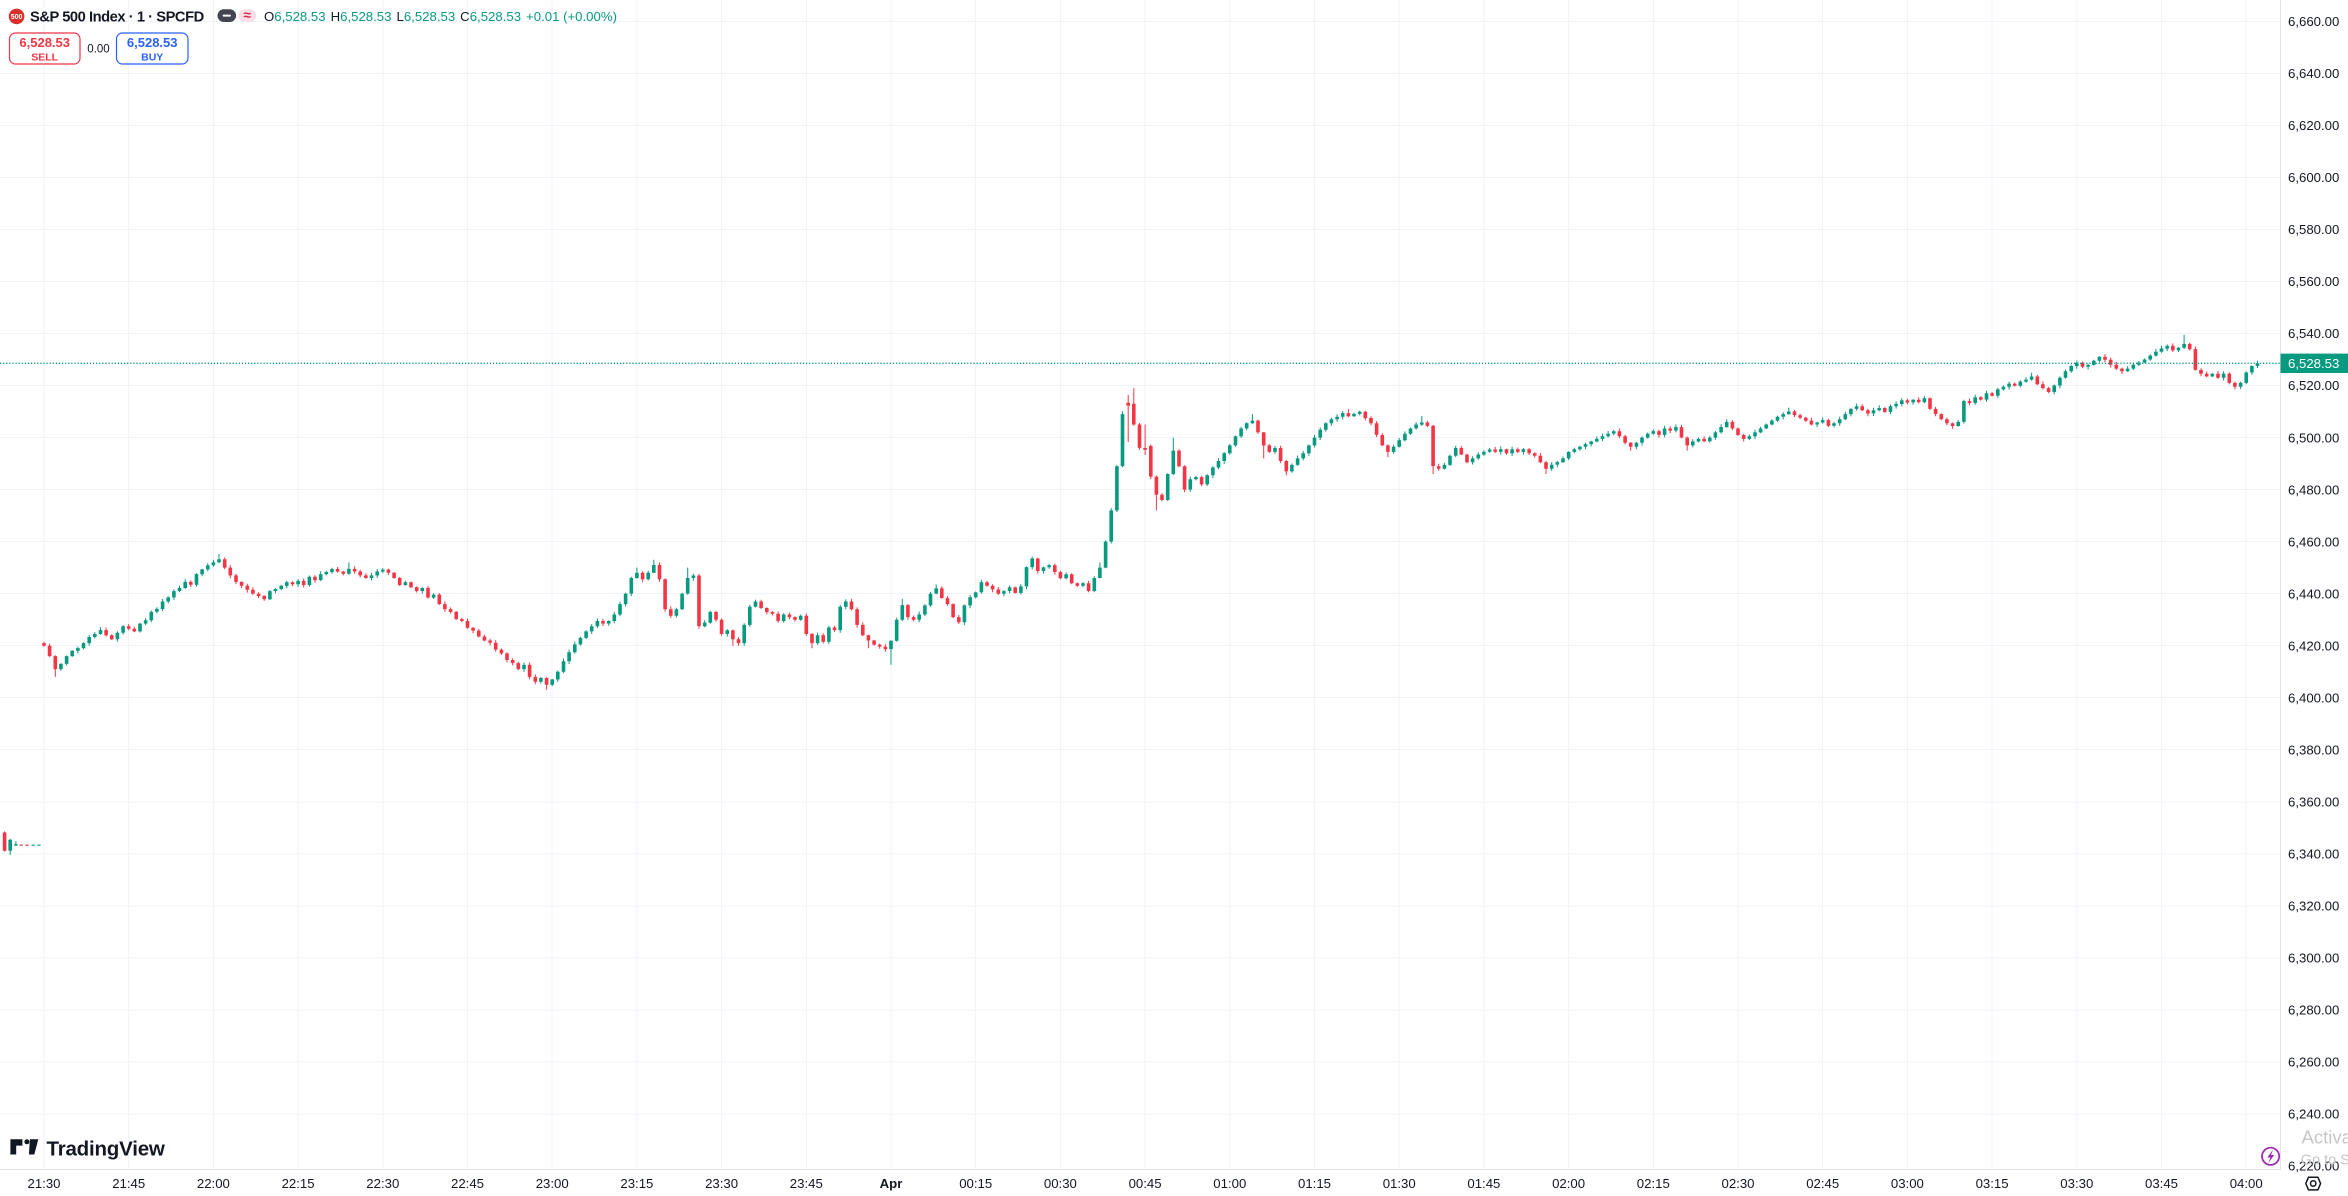 This screenshot has height=1196, width=2348. I want to click on svg-text: 21:45, so click(128, 1183).